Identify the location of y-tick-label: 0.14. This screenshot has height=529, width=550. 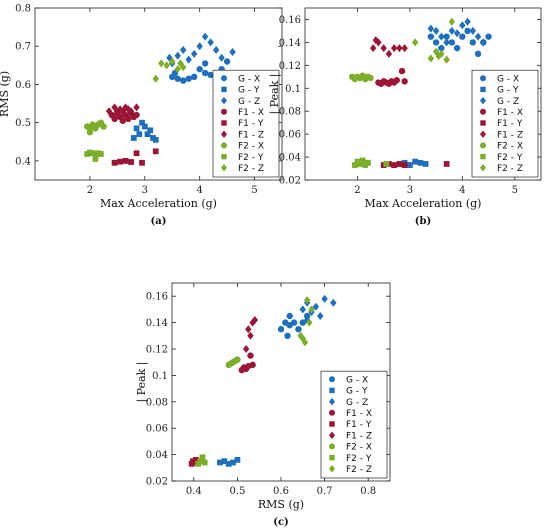
(290, 43).